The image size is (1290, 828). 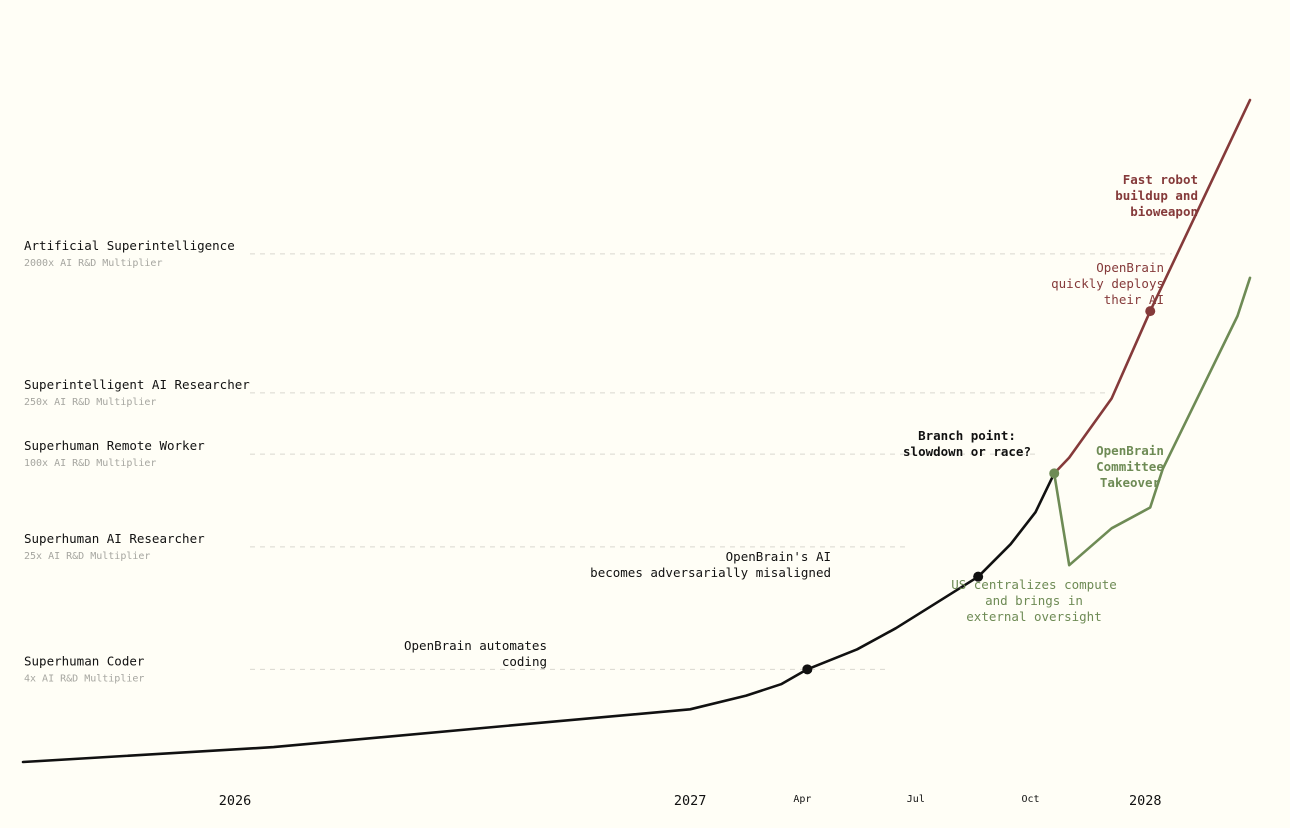 What do you see at coordinates (1130, 482) in the screenshot?
I see `annotation-line: Takeover` at bounding box center [1130, 482].